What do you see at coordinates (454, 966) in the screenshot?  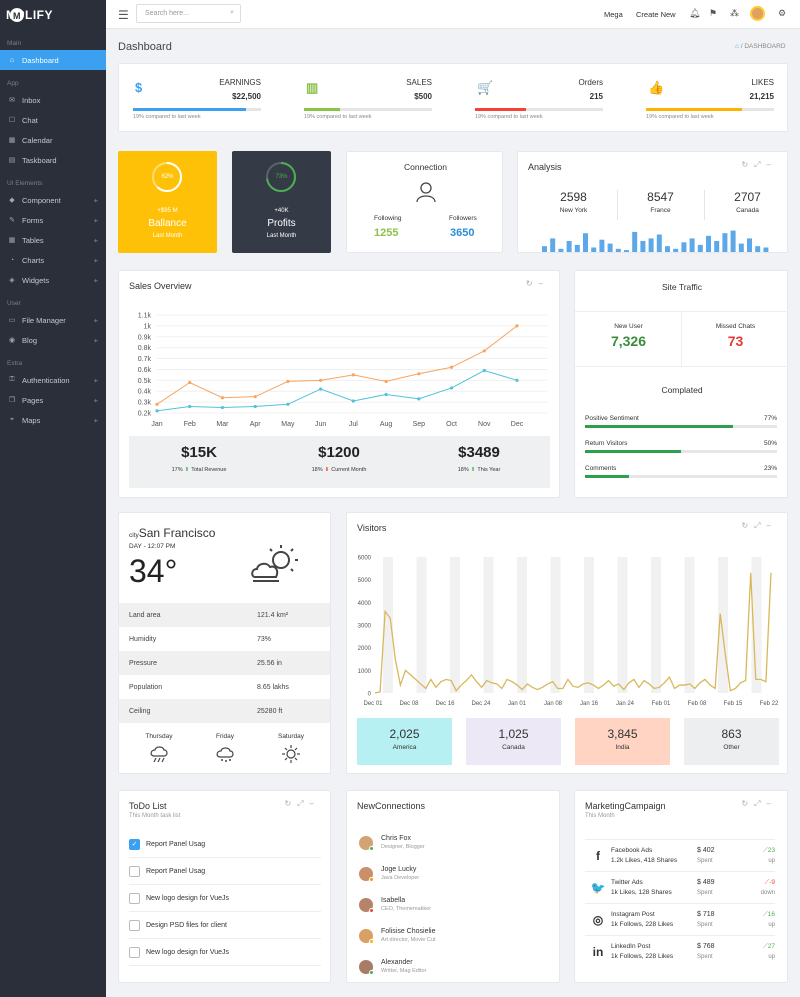 I see `connection-item: Alexander Writter, Mag Editor` at bounding box center [454, 966].